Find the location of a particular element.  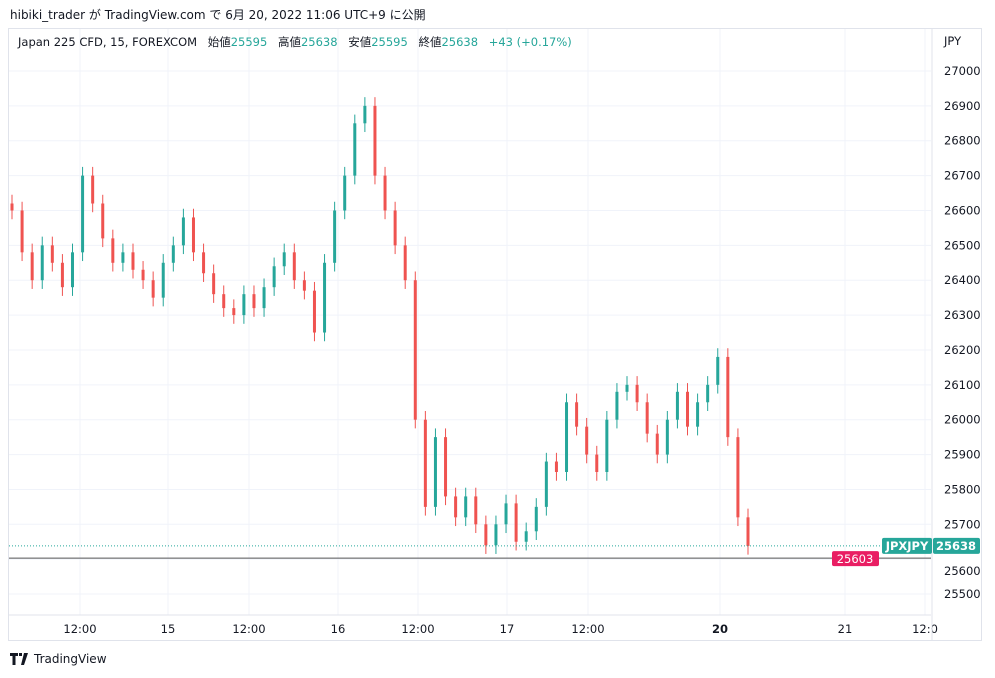

y-tick-label: 26400 is located at coordinates (962, 280).